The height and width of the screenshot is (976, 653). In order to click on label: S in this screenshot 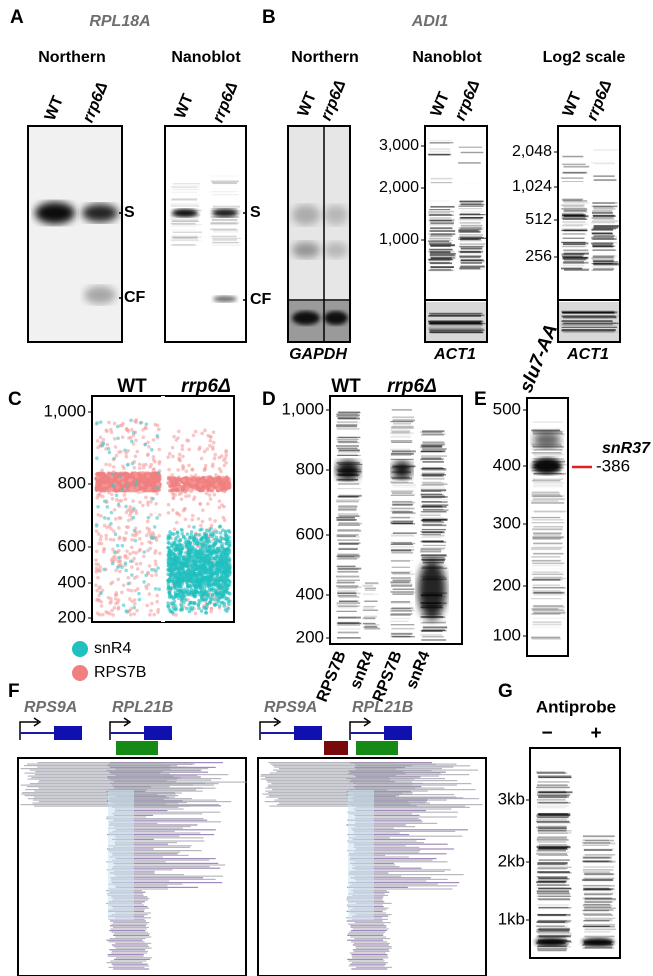, I will do `click(129, 212)`.